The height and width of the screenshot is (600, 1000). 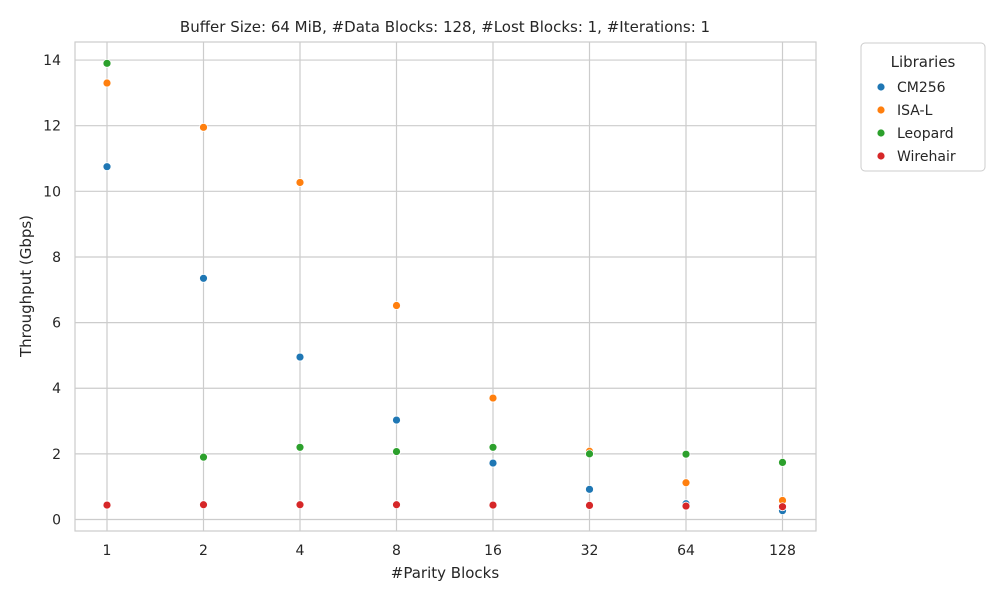 What do you see at coordinates (782, 551) in the screenshot?
I see `x-tick-label: 128` at bounding box center [782, 551].